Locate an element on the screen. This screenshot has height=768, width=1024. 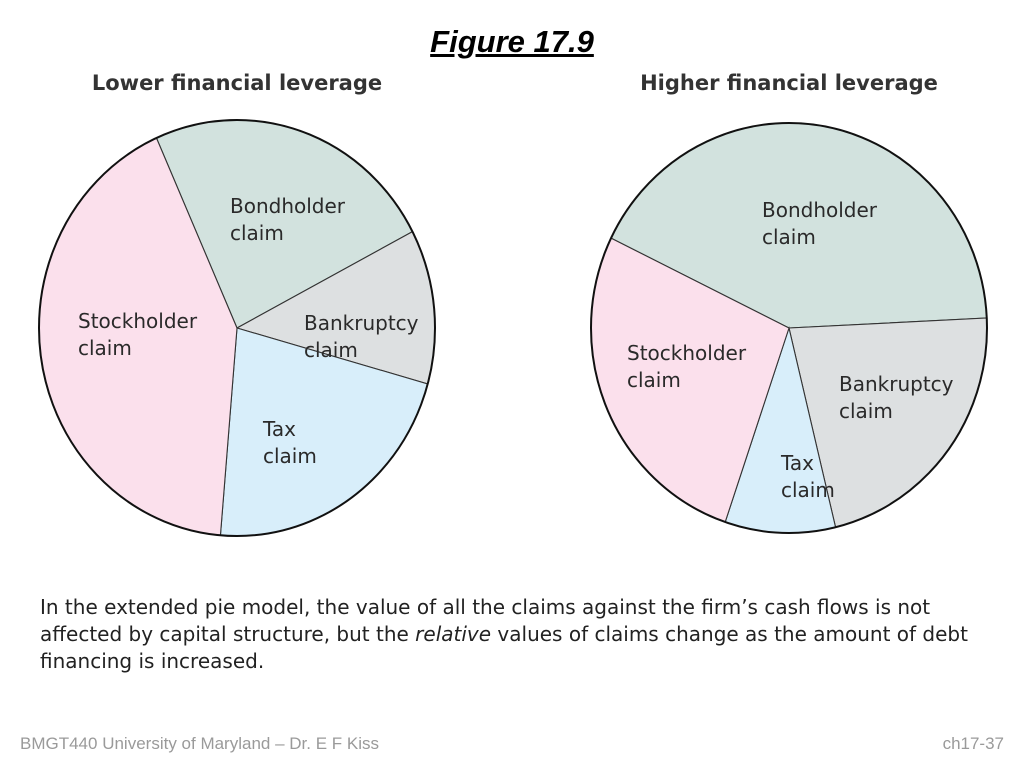
caption-emphasis: relative is located at coordinates (453, 634).